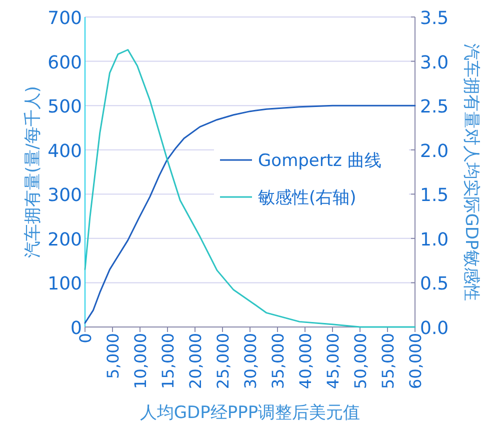  Describe the element at coordinates (65, 63) in the screenshot. I see `y-tick-label: 600` at that location.